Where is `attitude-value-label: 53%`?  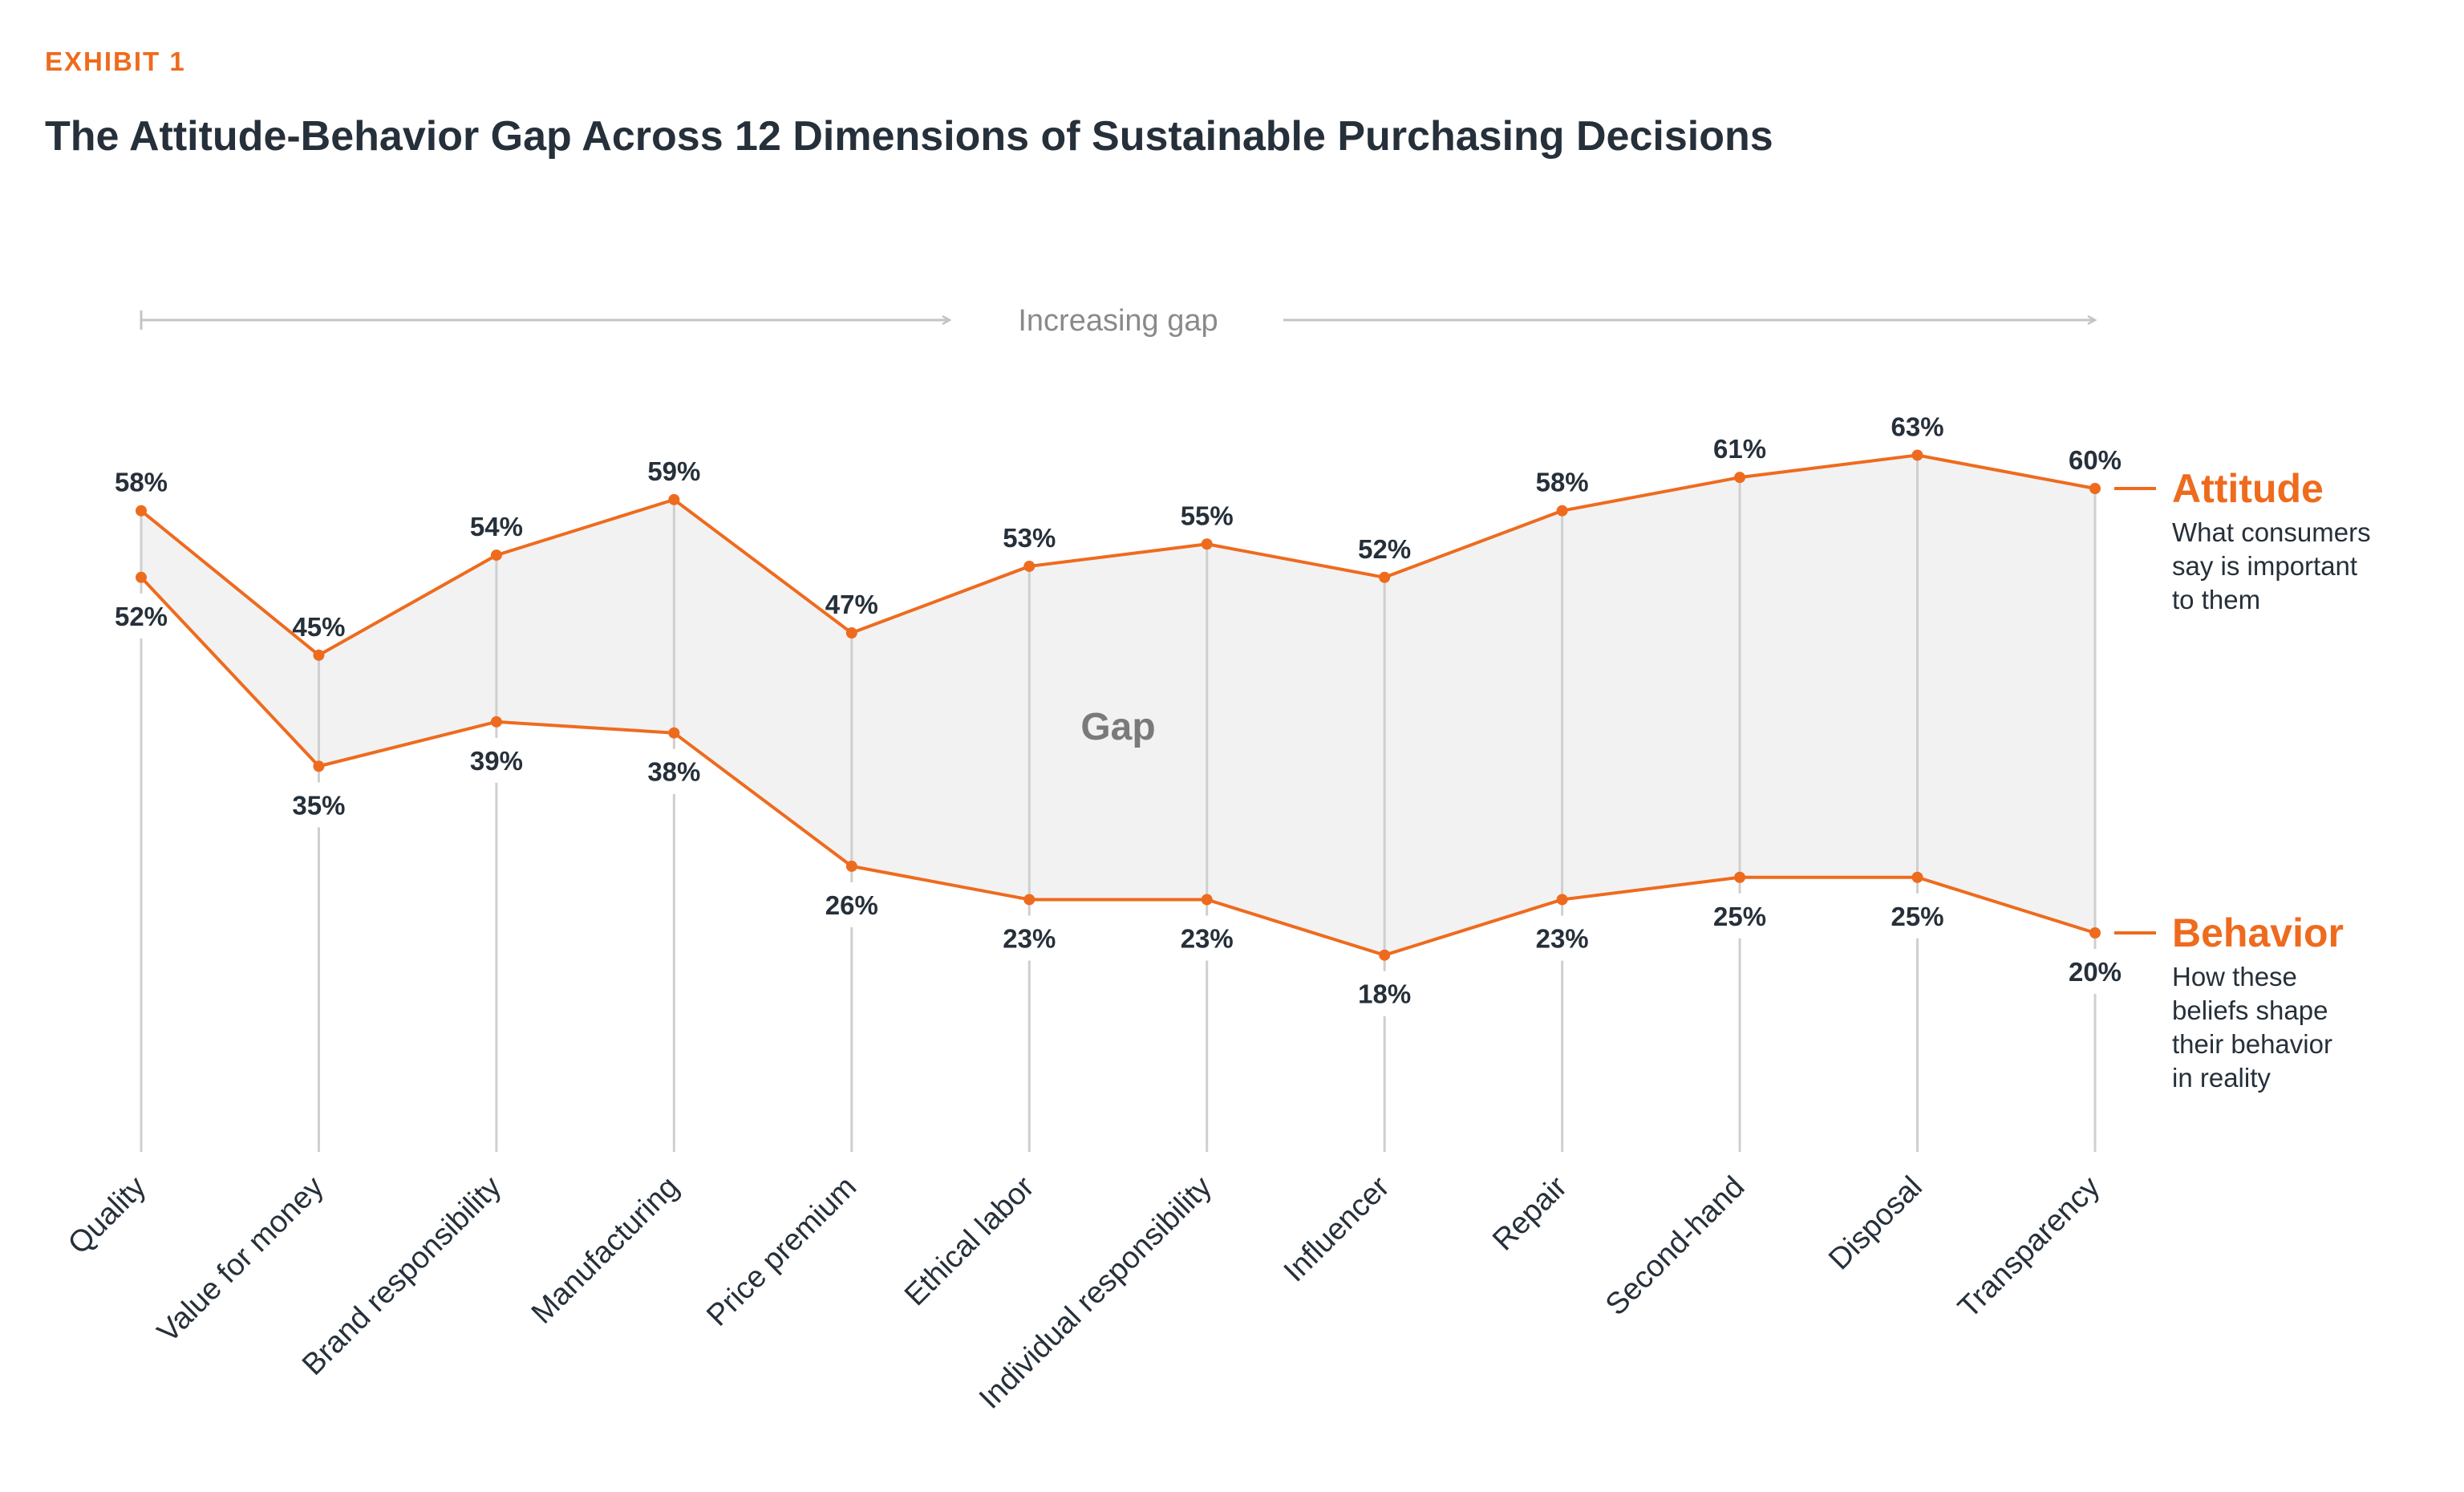
attitude-value-label: 53% is located at coordinates (1029, 538).